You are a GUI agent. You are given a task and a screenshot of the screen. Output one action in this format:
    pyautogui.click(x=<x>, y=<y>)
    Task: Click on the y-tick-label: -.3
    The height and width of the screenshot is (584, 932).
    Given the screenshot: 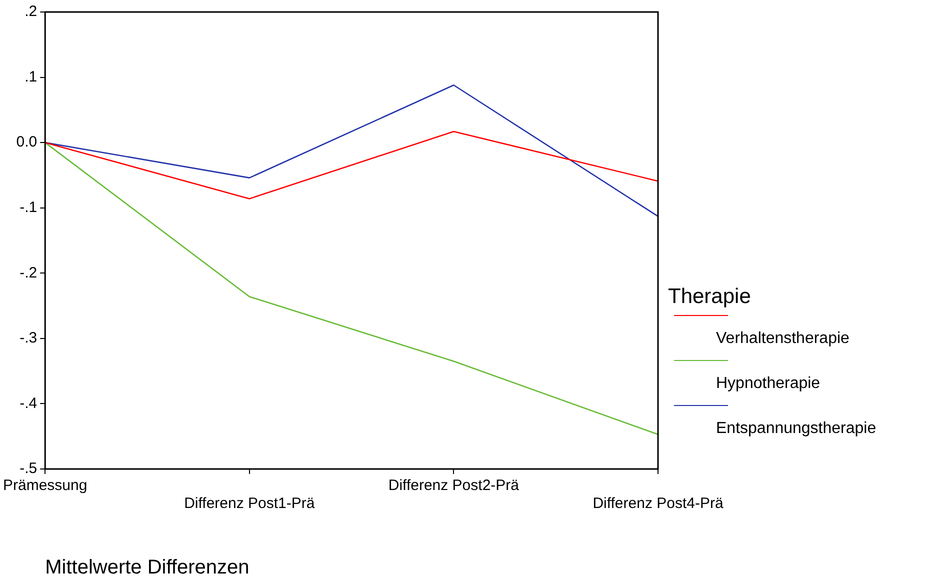 What is the action you would take?
    pyautogui.click(x=29, y=338)
    